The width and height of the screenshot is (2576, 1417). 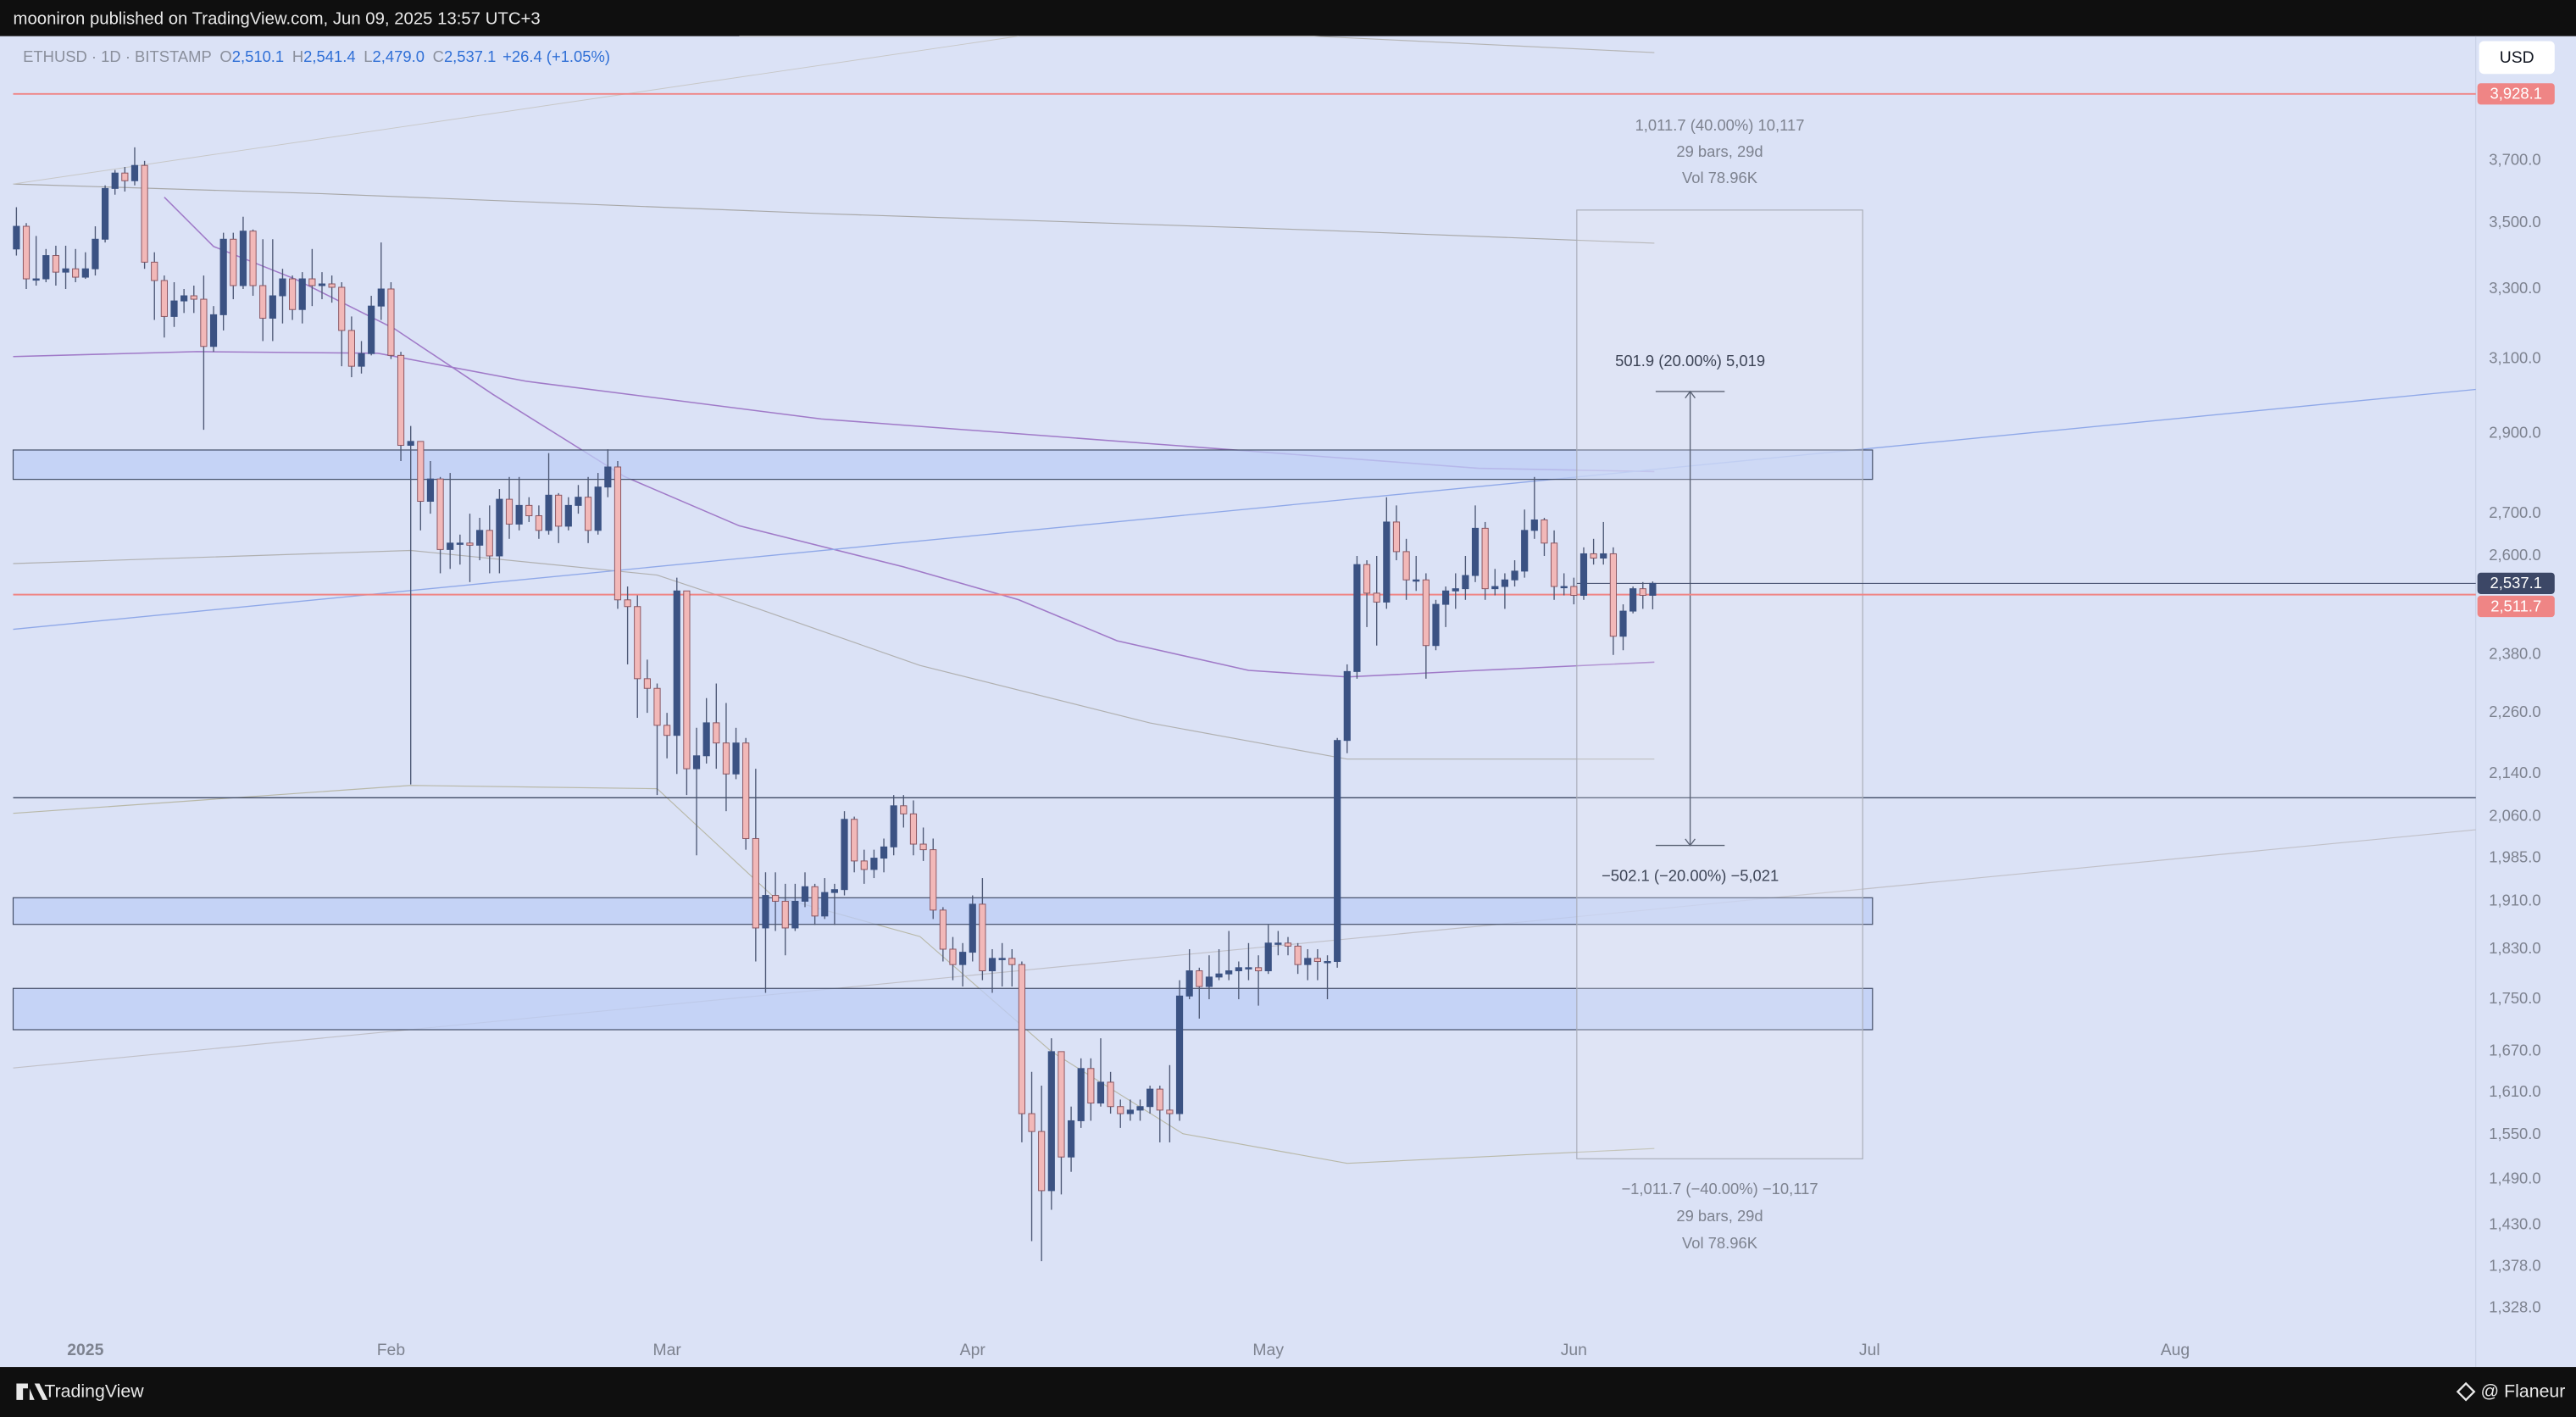 I want to click on brand-logo, so click(x=32, y=1392).